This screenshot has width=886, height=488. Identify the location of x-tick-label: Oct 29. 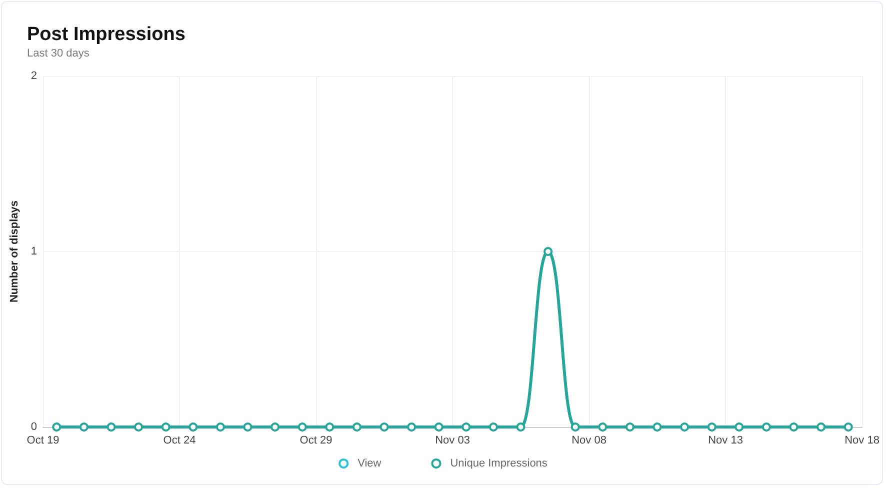
(316, 440).